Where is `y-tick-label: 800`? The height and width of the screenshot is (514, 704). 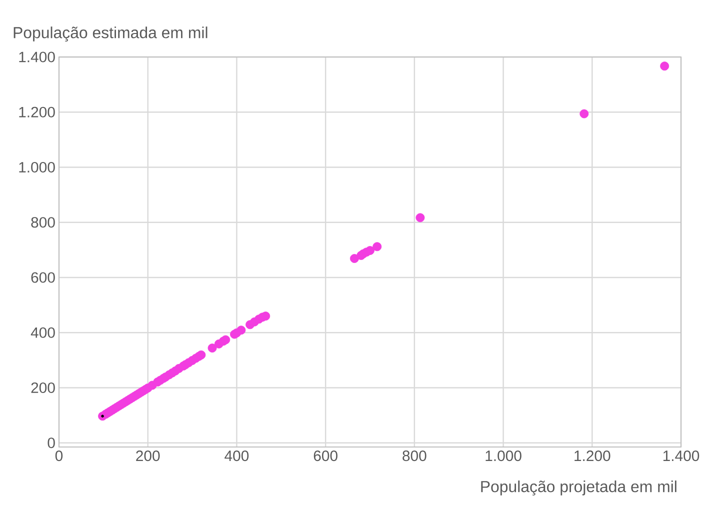 y-tick-label: 800 is located at coordinates (43, 222).